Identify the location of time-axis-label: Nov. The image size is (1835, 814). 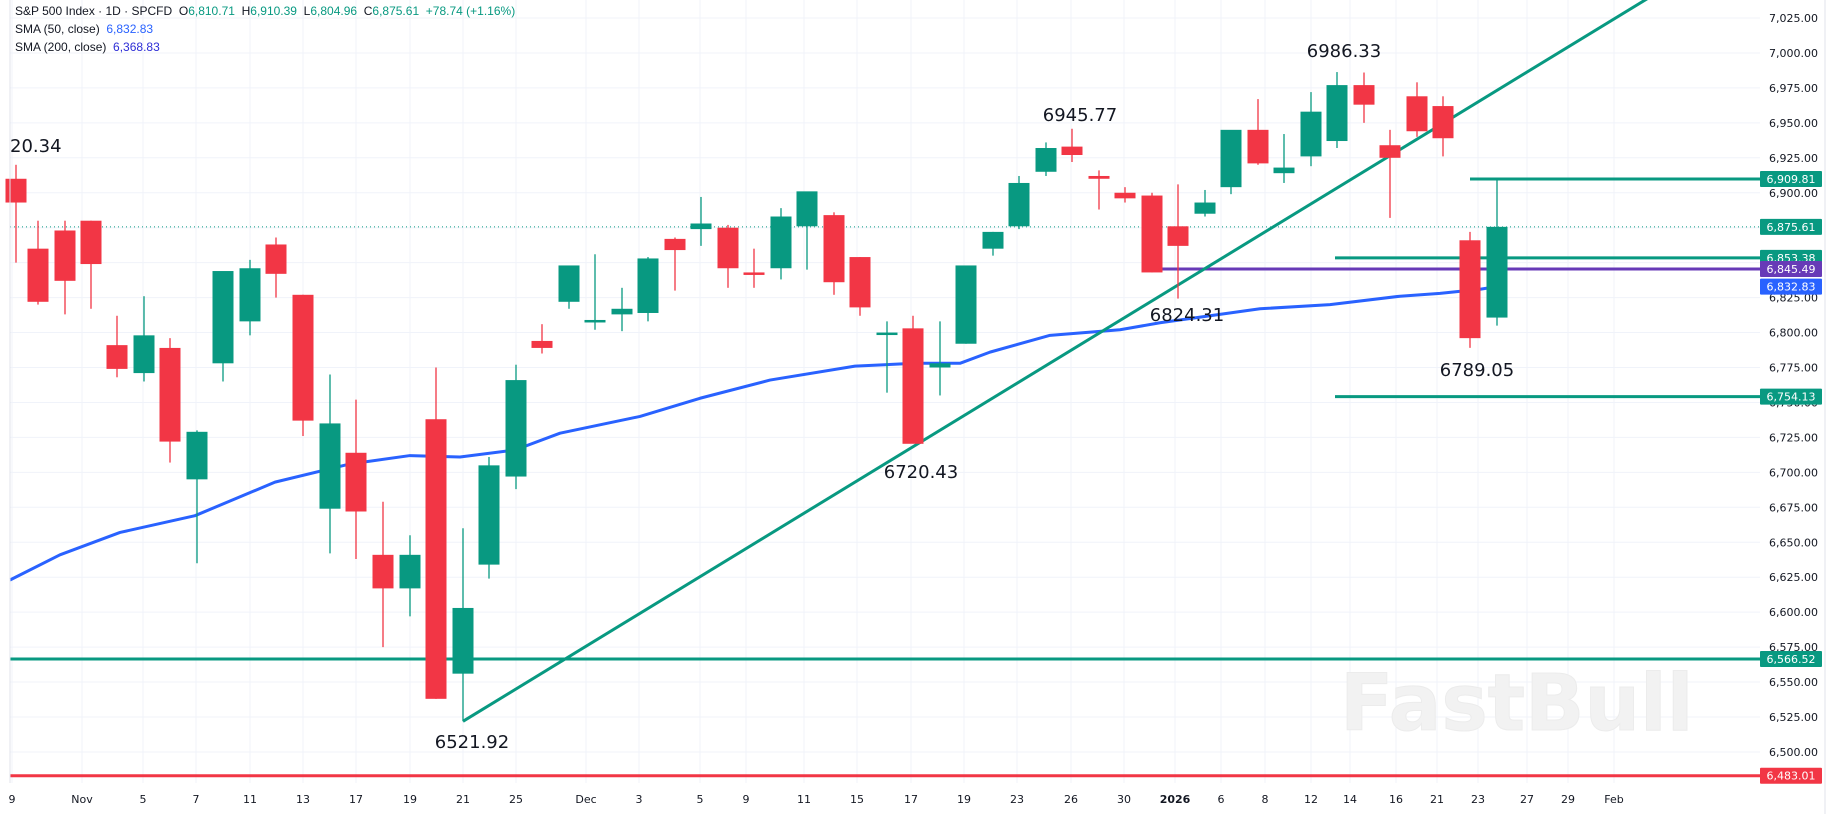
(82, 799).